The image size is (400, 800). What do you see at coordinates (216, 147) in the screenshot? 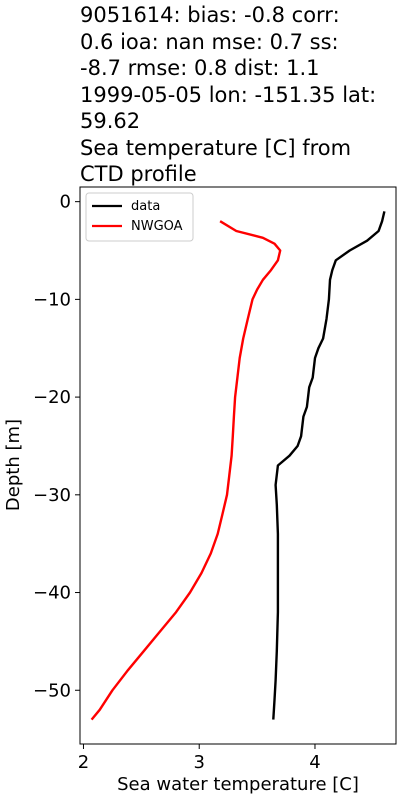
I see `title-line: Sea temperature [C] from` at bounding box center [216, 147].